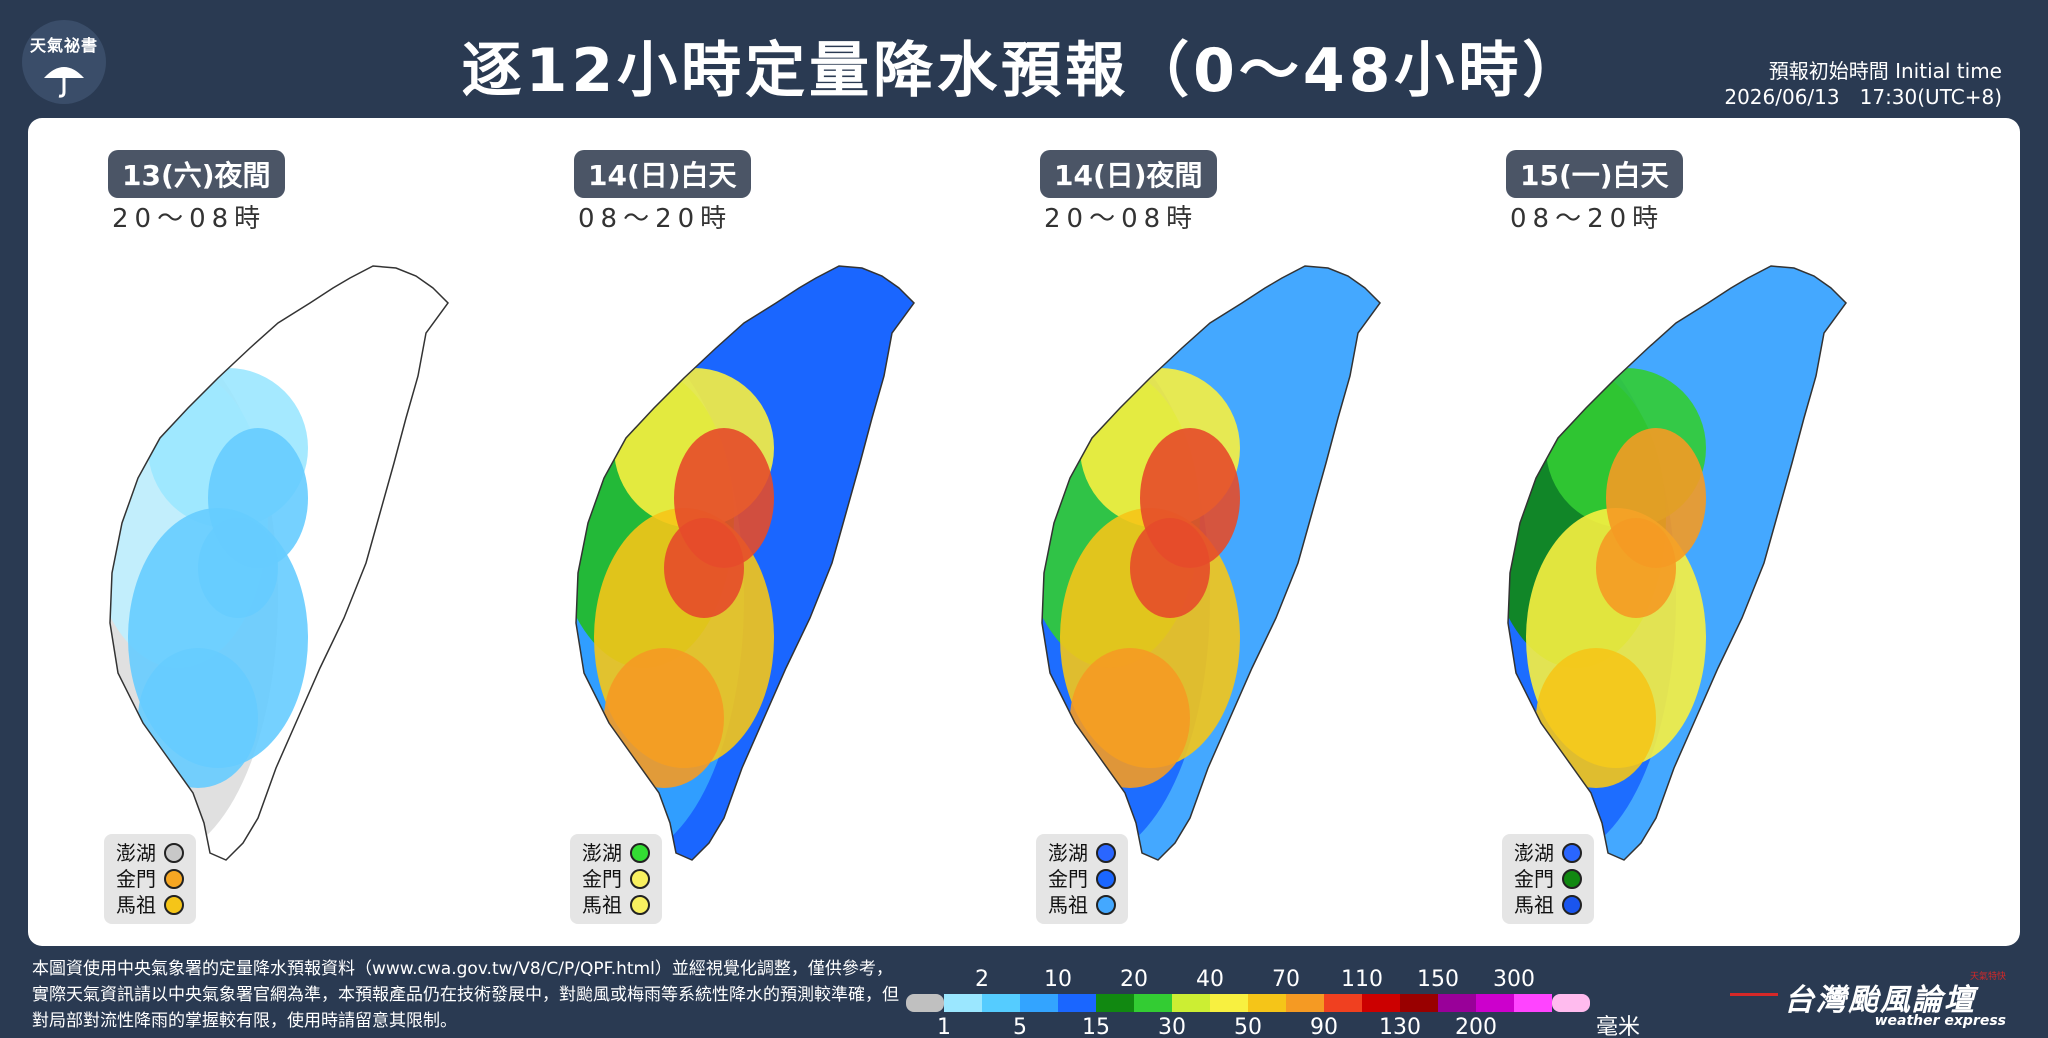 This screenshot has width=2048, height=1038. Describe the element at coordinates (944, 1025) in the screenshot. I see `legend-label: 1` at that location.